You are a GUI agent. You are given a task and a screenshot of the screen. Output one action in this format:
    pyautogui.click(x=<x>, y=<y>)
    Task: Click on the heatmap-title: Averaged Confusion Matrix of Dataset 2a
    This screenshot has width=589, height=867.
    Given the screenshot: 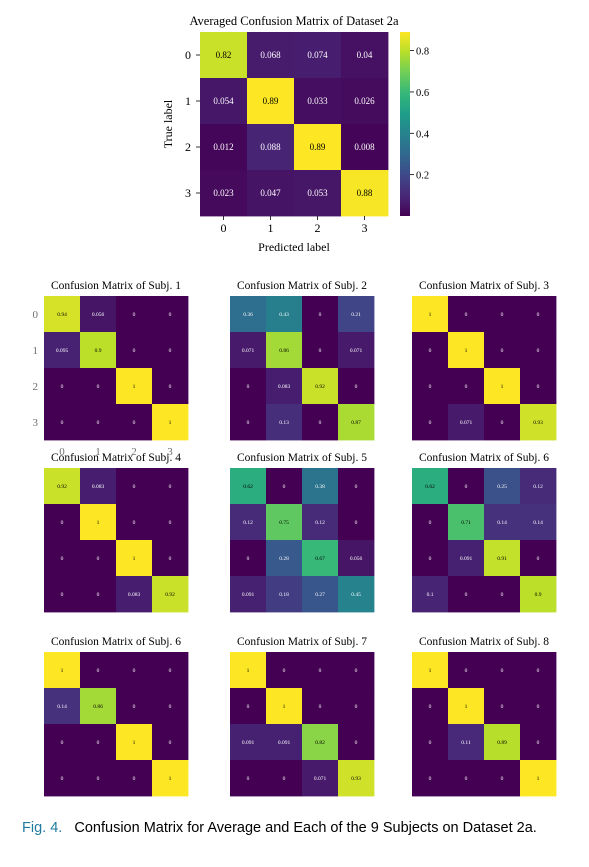 What is the action you would take?
    pyautogui.click(x=294, y=21)
    